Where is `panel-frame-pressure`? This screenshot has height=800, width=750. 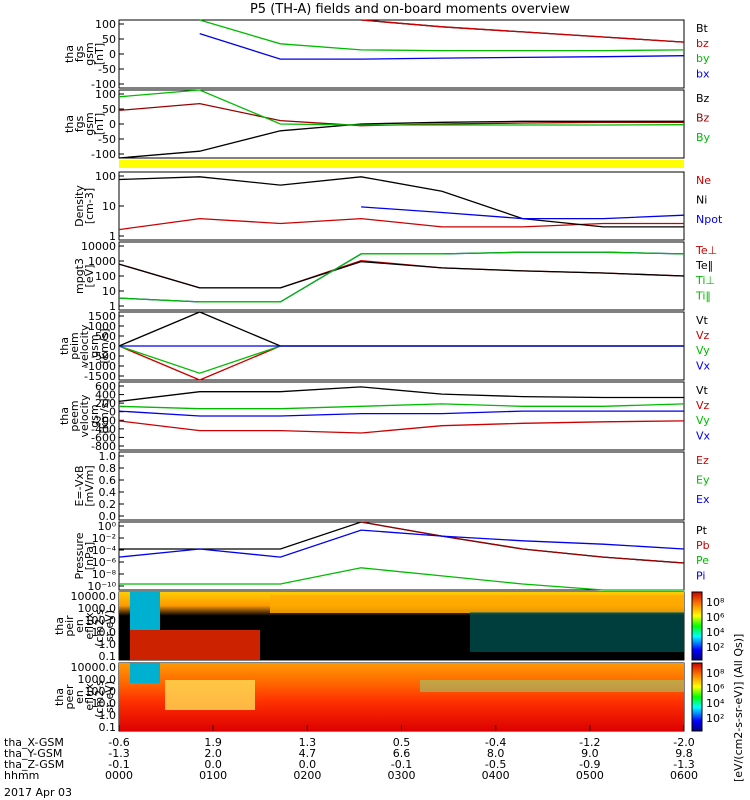
panel-frame-pressure is located at coordinates (401, 556).